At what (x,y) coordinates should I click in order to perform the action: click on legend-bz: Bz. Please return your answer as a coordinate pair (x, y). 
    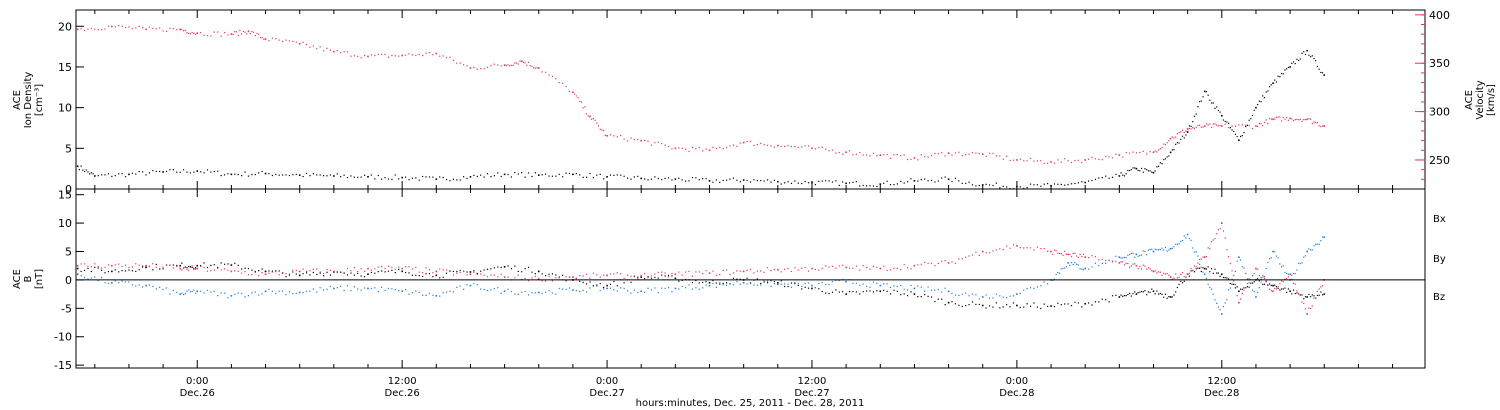
    Looking at the image, I should click on (1439, 297).